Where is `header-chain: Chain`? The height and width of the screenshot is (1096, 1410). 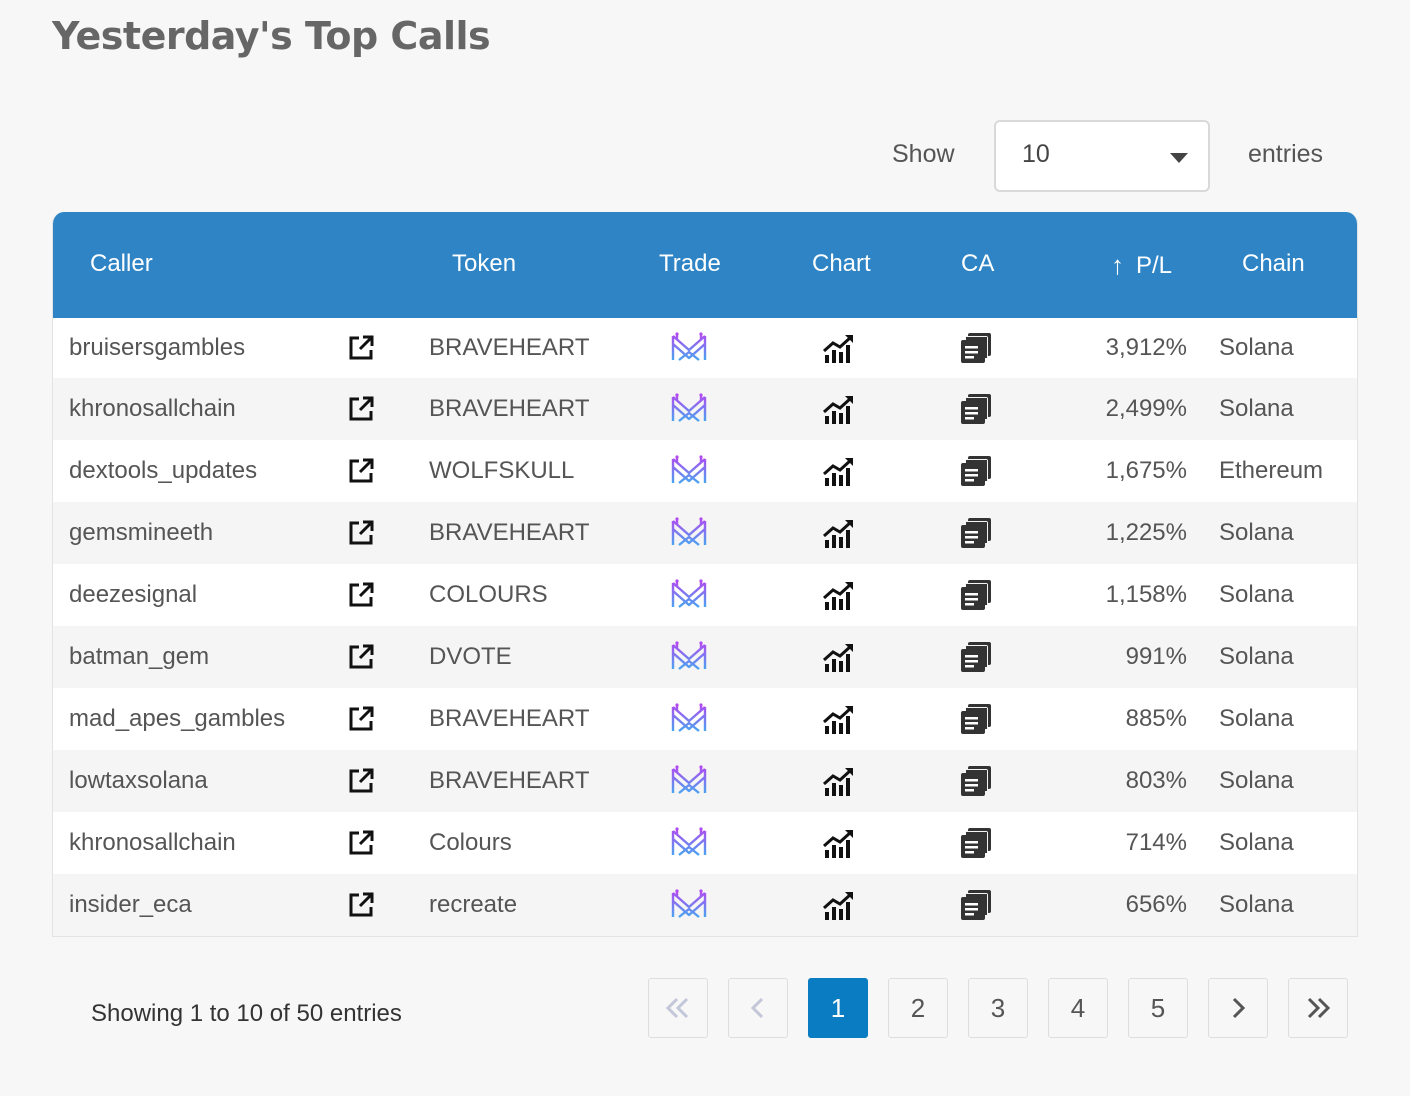
header-chain: Chain is located at coordinates (1273, 263).